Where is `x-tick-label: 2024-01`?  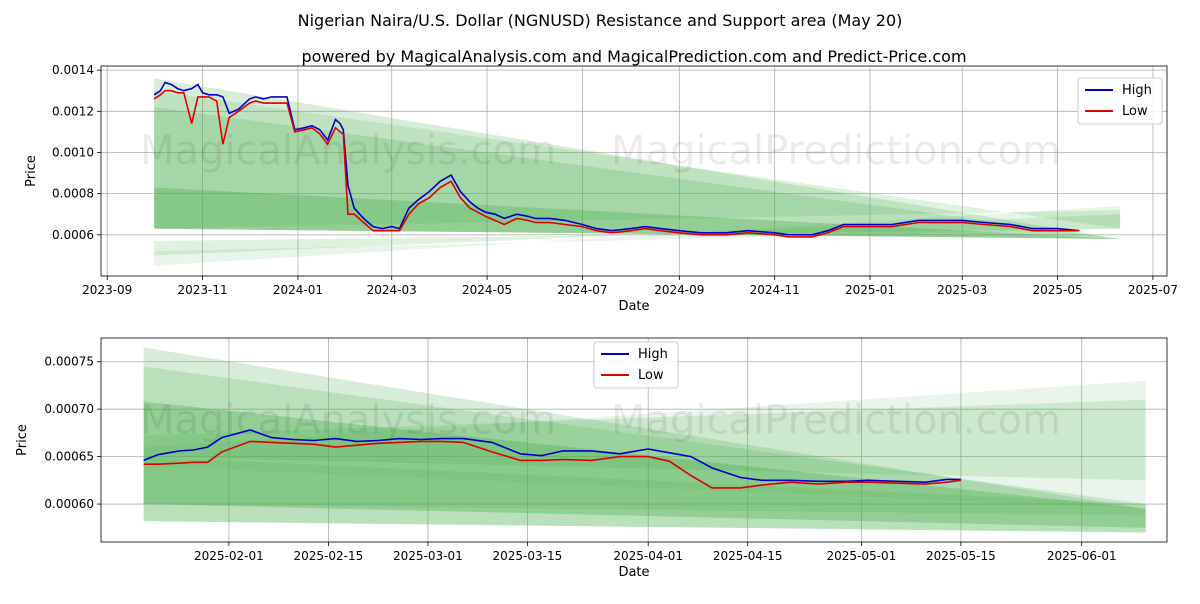
x-tick-label: 2024-01 is located at coordinates (298, 290).